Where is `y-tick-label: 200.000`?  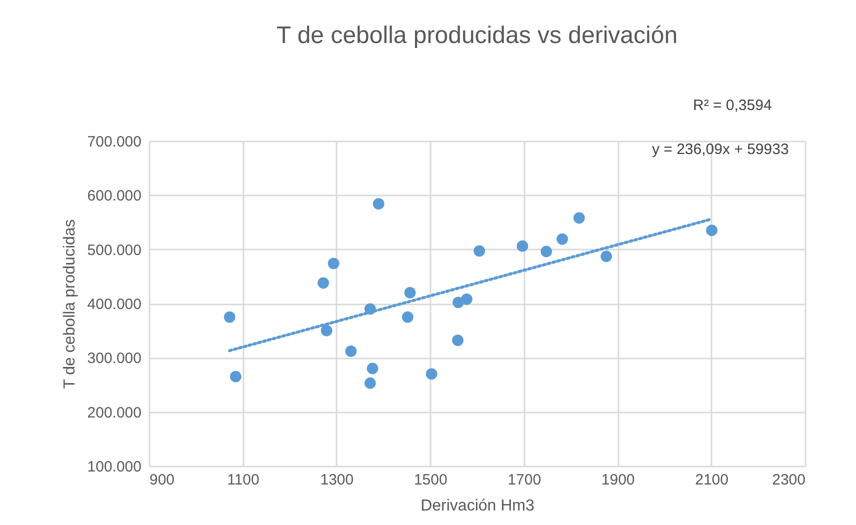
y-tick-label: 200.000 is located at coordinates (114, 413).